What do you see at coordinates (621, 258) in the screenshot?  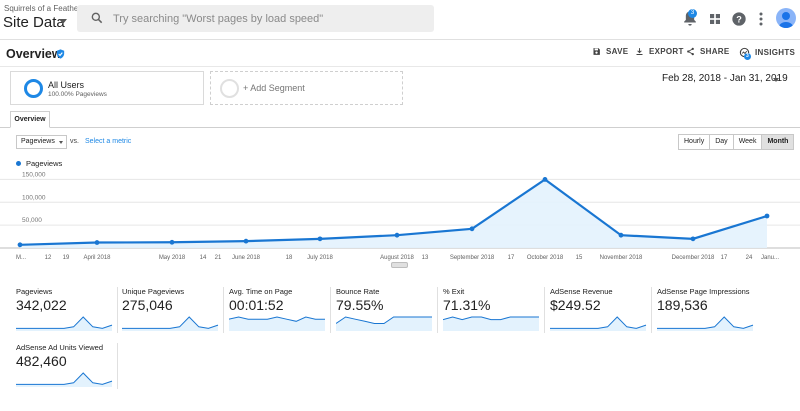 I see `x-tick-label: November 2018` at bounding box center [621, 258].